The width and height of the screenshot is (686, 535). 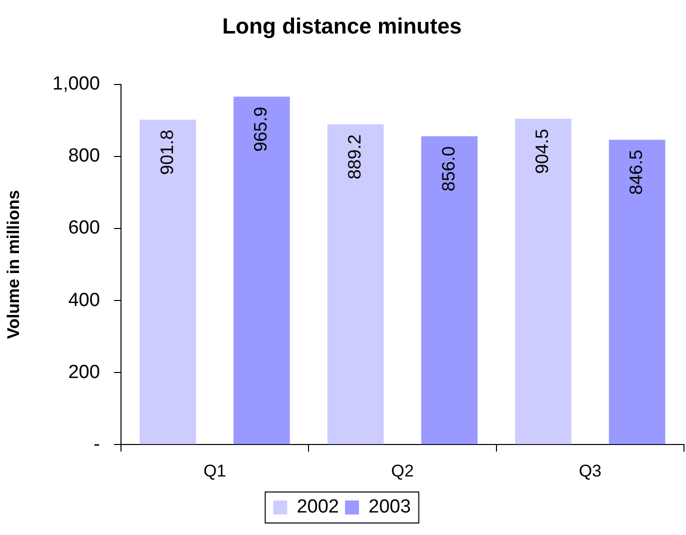 I want to click on data-label: 846.5, so click(x=636, y=172).